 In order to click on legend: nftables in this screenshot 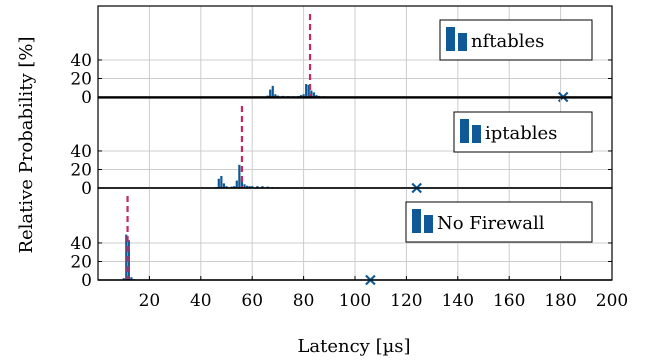, I will do `click(516, 40)`.